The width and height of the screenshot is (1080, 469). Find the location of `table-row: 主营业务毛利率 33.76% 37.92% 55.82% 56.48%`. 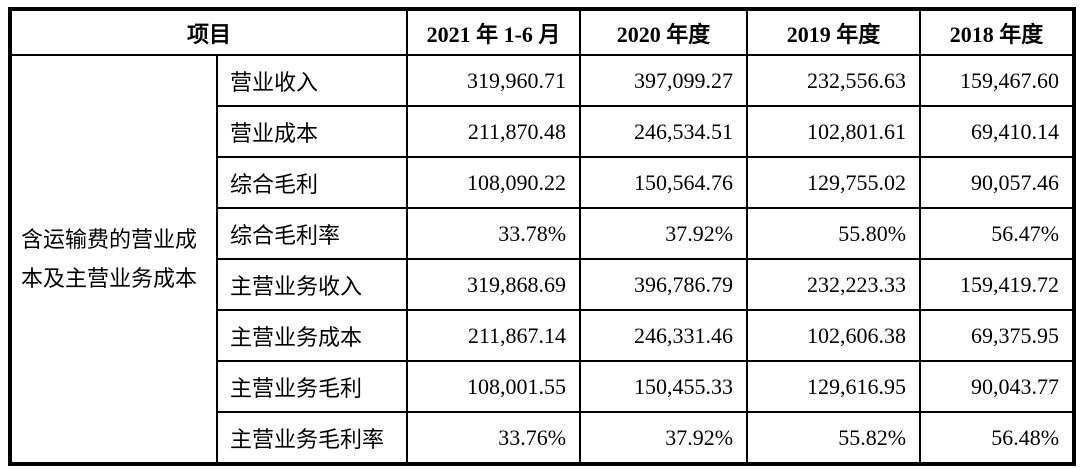

table-row: 主营业务毛利率 33.76% 37.92% 55.82% 56.48% is located at coordinates (543, 438).